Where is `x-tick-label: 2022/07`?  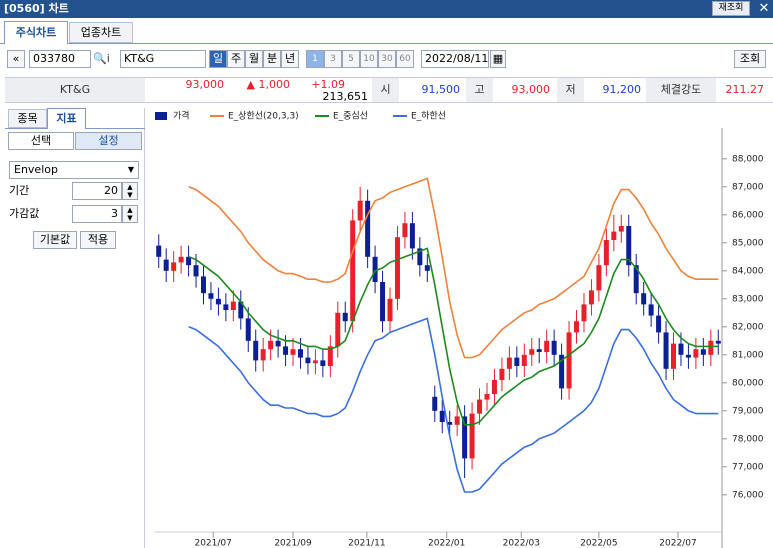
x-tick-label: 2022/07 is located at coordinates (677, 543).